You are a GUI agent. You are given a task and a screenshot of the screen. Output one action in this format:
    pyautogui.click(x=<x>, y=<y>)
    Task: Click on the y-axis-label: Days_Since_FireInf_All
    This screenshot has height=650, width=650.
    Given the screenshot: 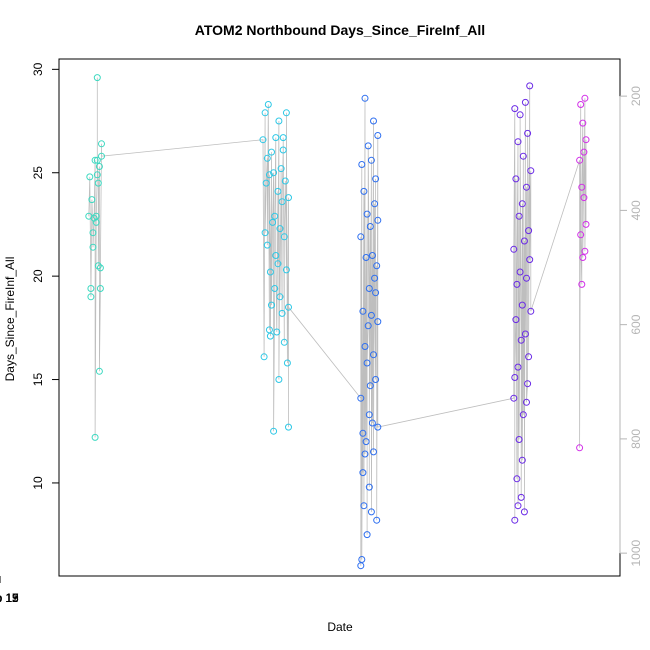 What is the action you would take?
    pyautogui.click(x=10, y=319)
    